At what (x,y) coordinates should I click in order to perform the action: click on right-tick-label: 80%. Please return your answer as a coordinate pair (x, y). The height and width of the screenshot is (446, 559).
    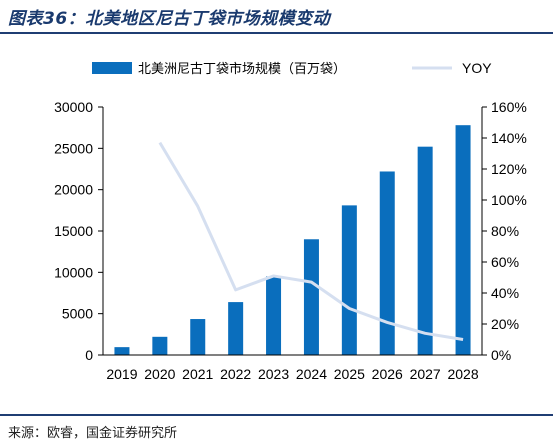
    Looking at the image, I should click on (505, 231).